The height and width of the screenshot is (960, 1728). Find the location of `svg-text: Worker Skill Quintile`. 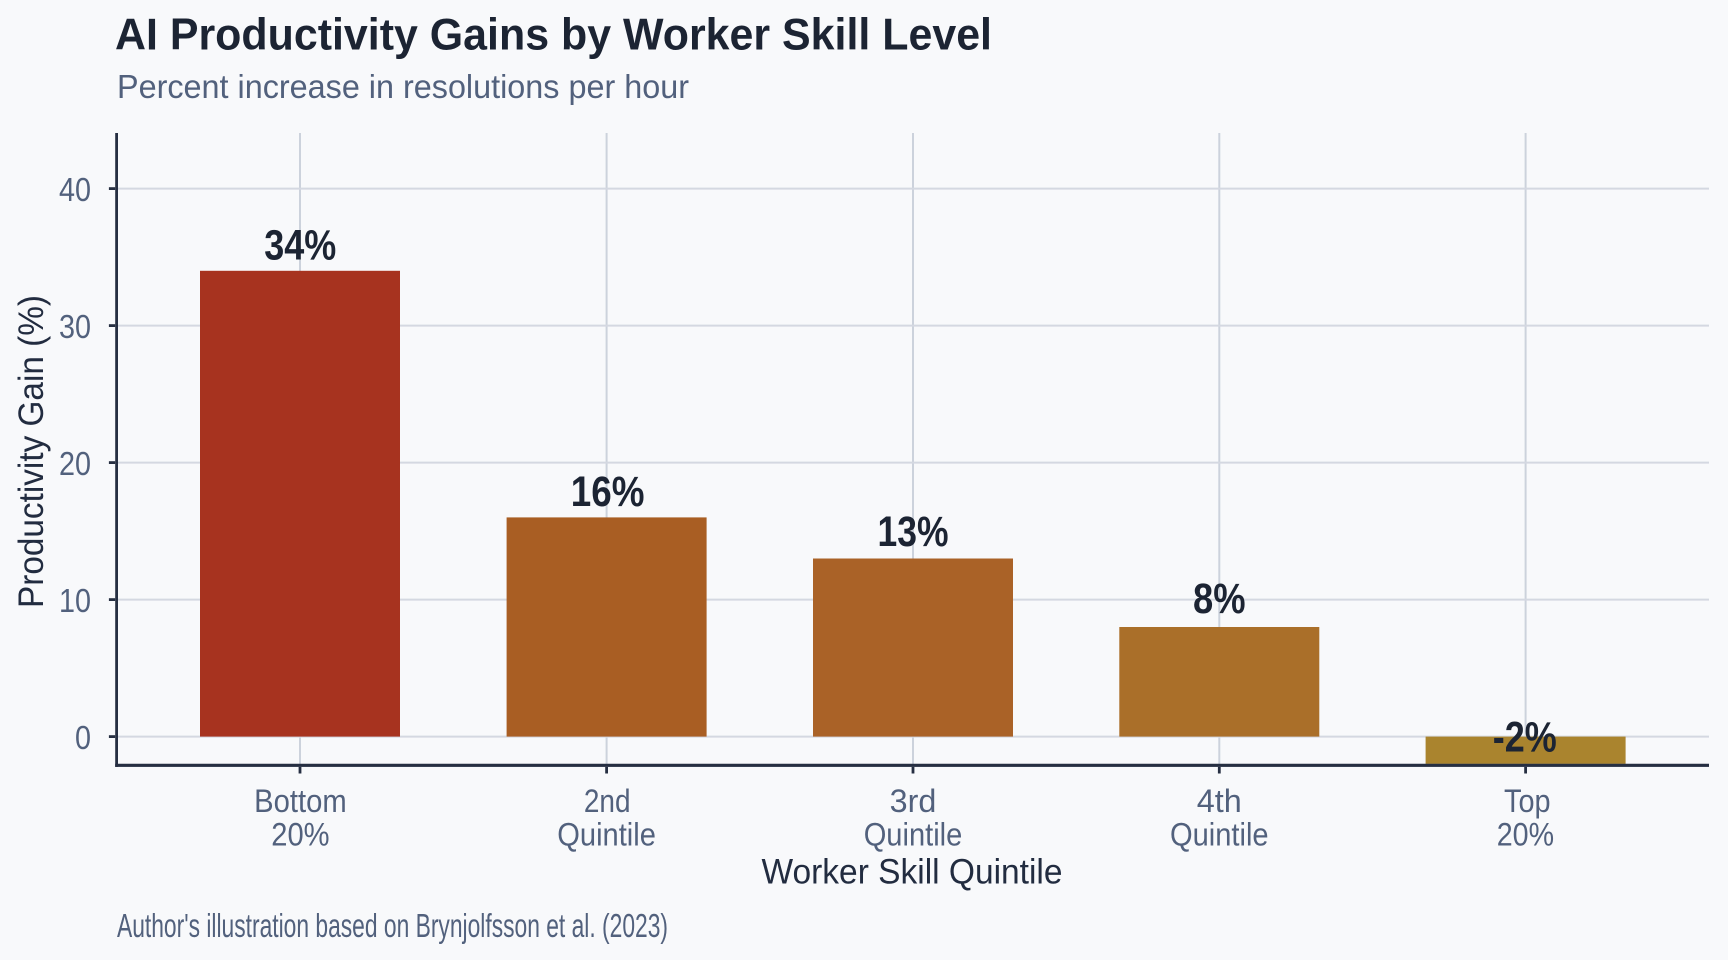

svg-text: Worker Skill Quintile is located at coordinates (912, 871).